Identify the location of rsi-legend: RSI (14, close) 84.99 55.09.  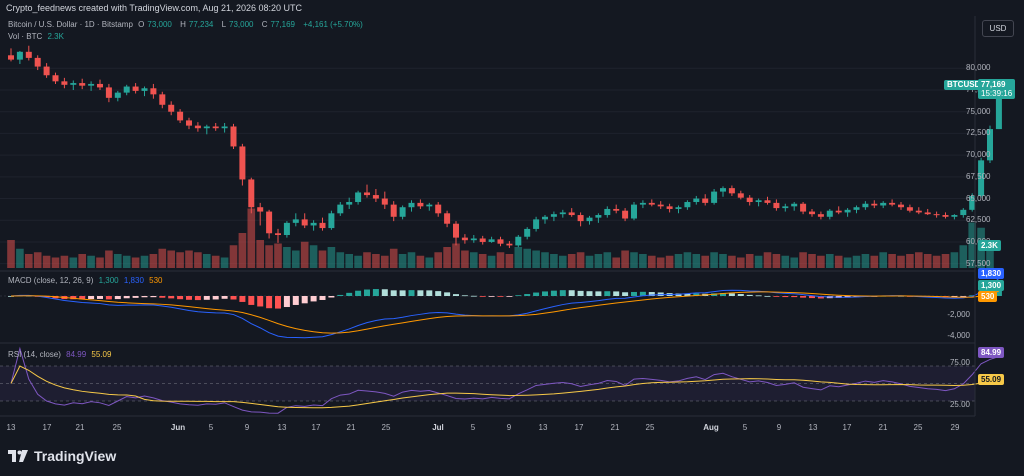
(61, 354).